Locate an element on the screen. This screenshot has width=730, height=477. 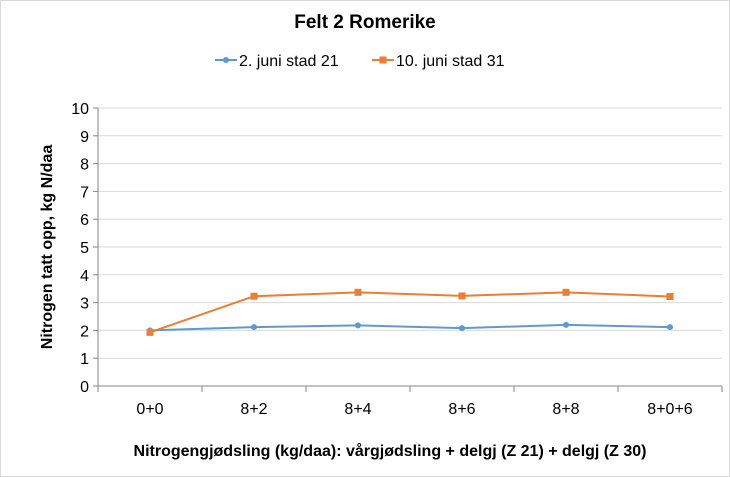
chart-title: Felt 2 Romerike is located at coordinates (365, 22).